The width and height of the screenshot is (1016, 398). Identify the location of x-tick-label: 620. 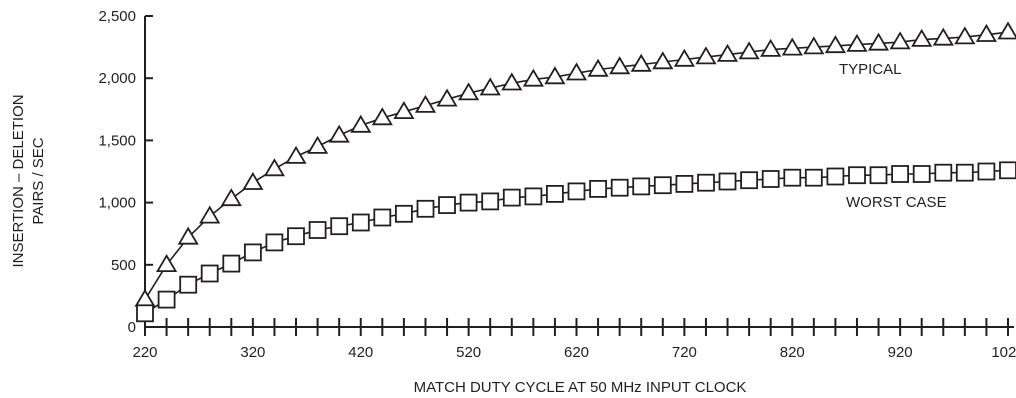
(576, 352).